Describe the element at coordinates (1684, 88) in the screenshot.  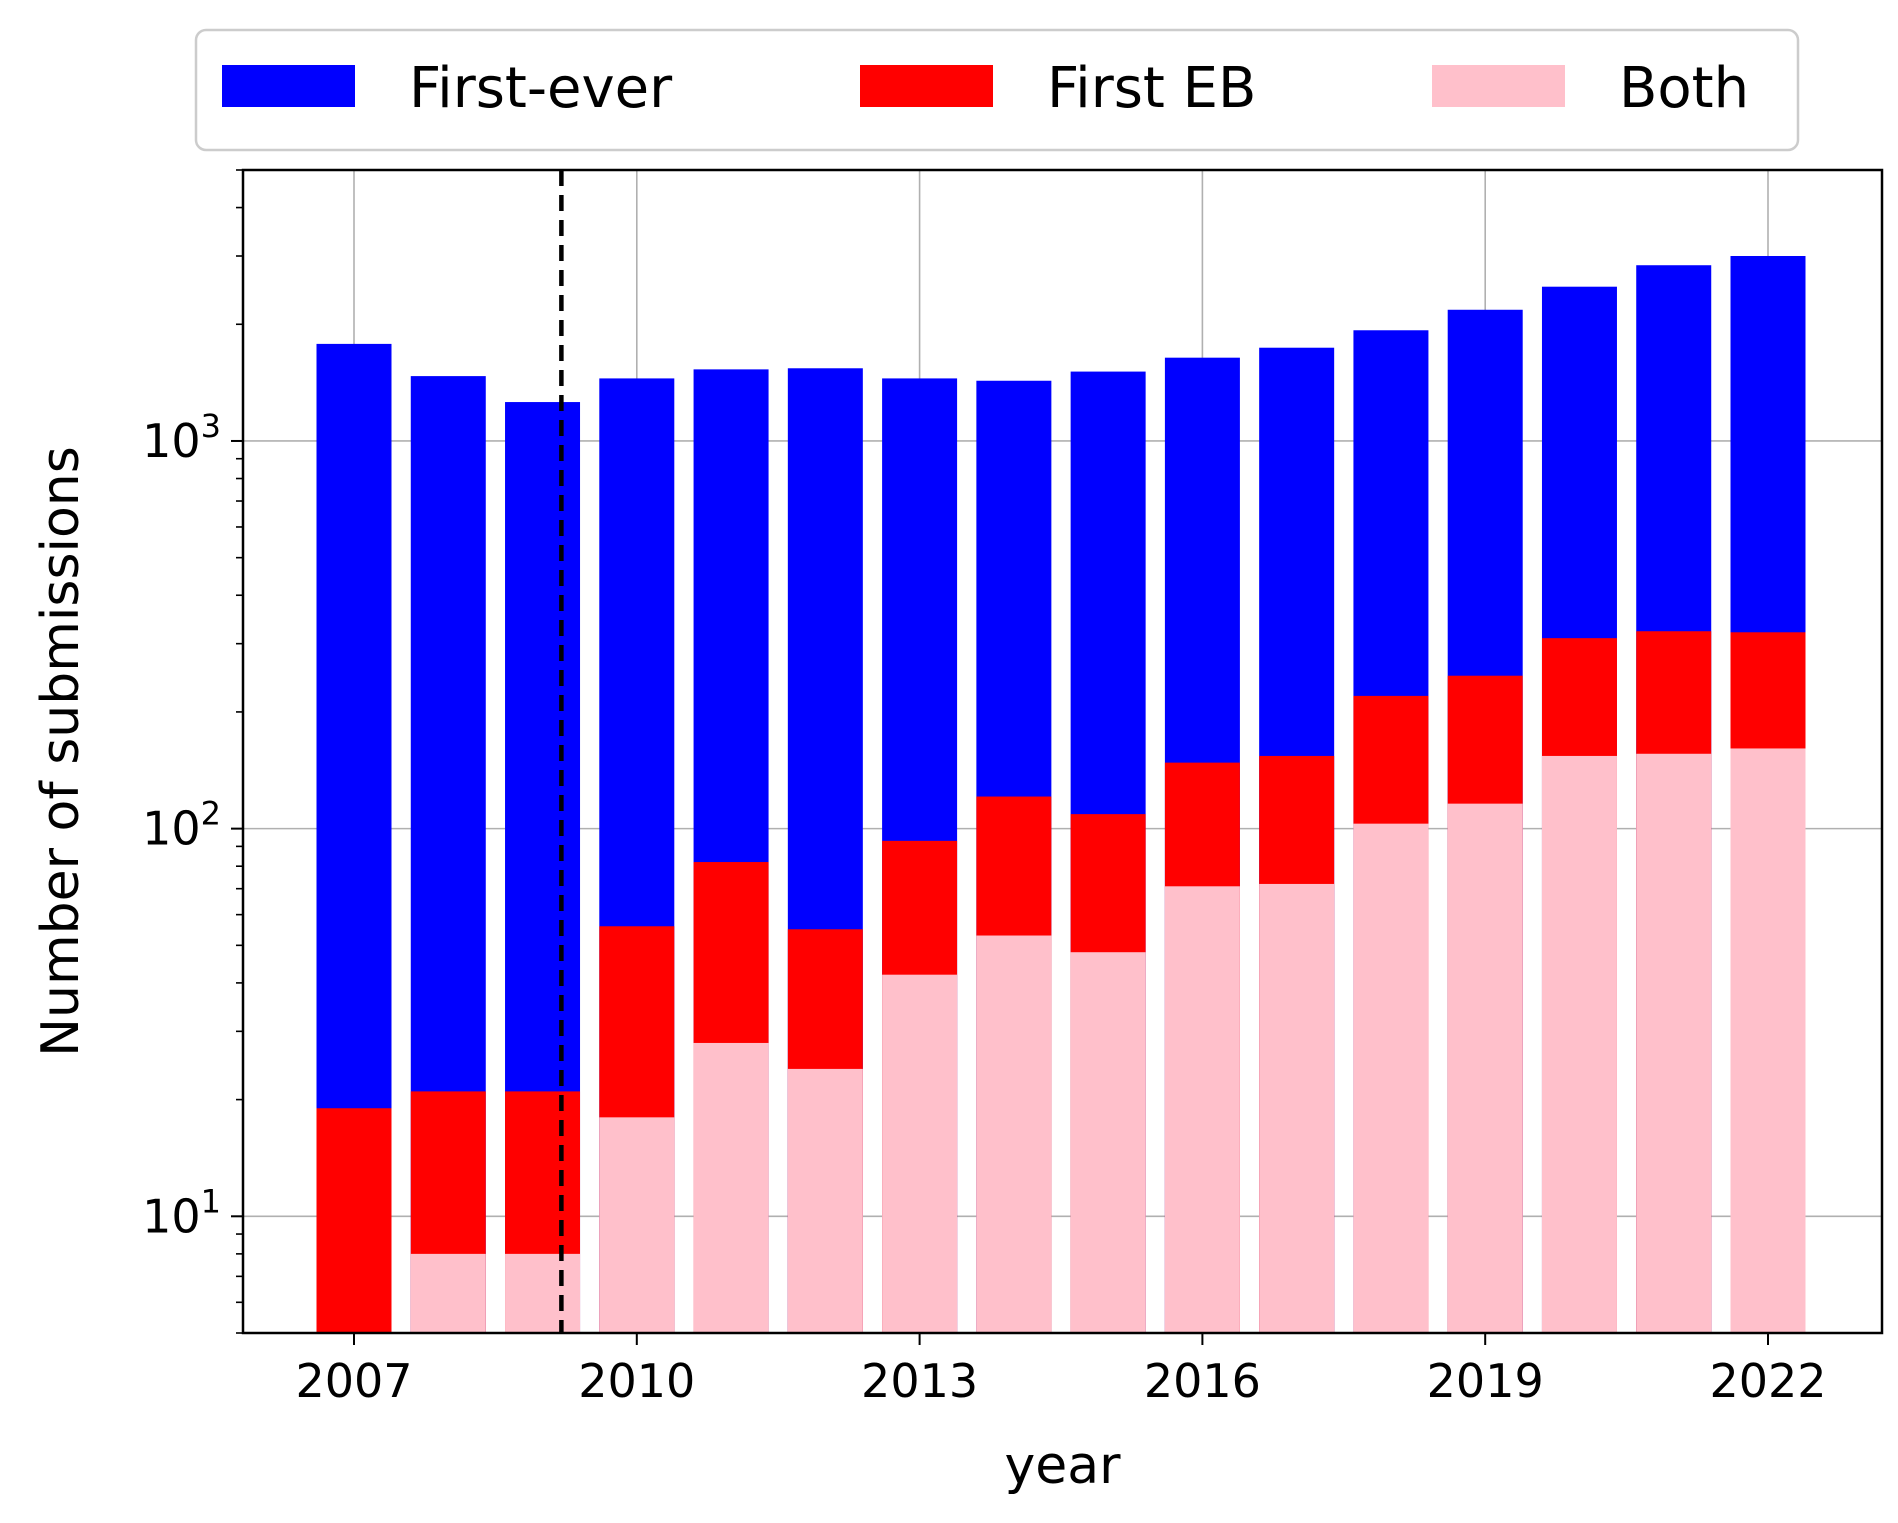
I see `legend-label-both: Both` at that location.